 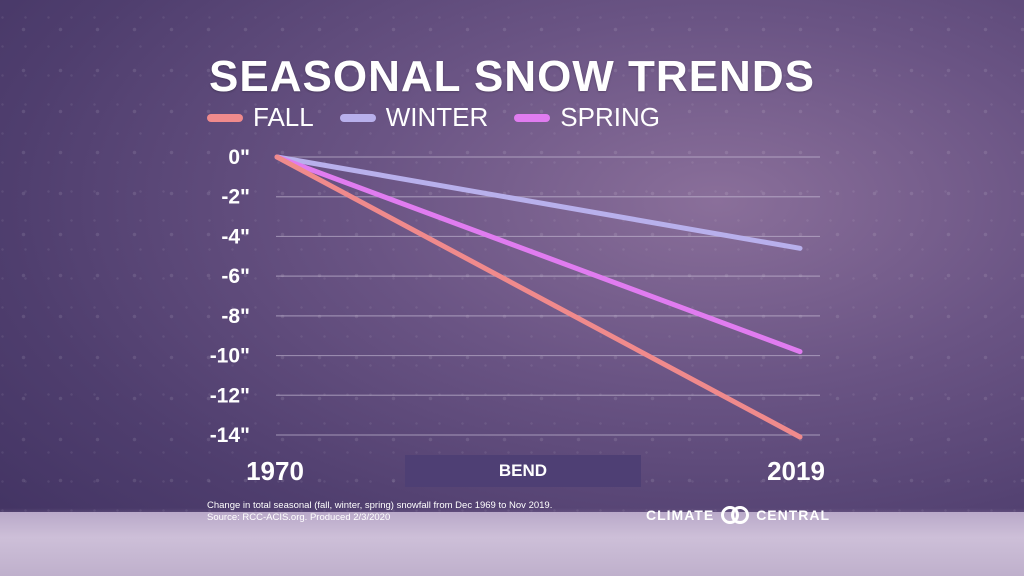 I want to click on snow-ground, so click(x=512, y=544).